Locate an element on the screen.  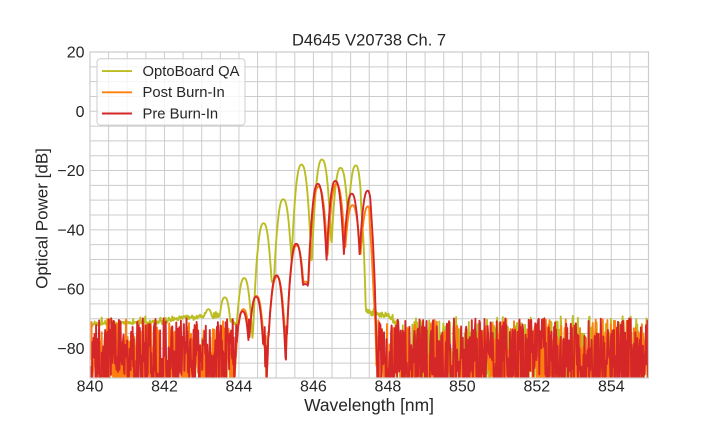
svg-text: 844 is located at coordinates (239, 387).